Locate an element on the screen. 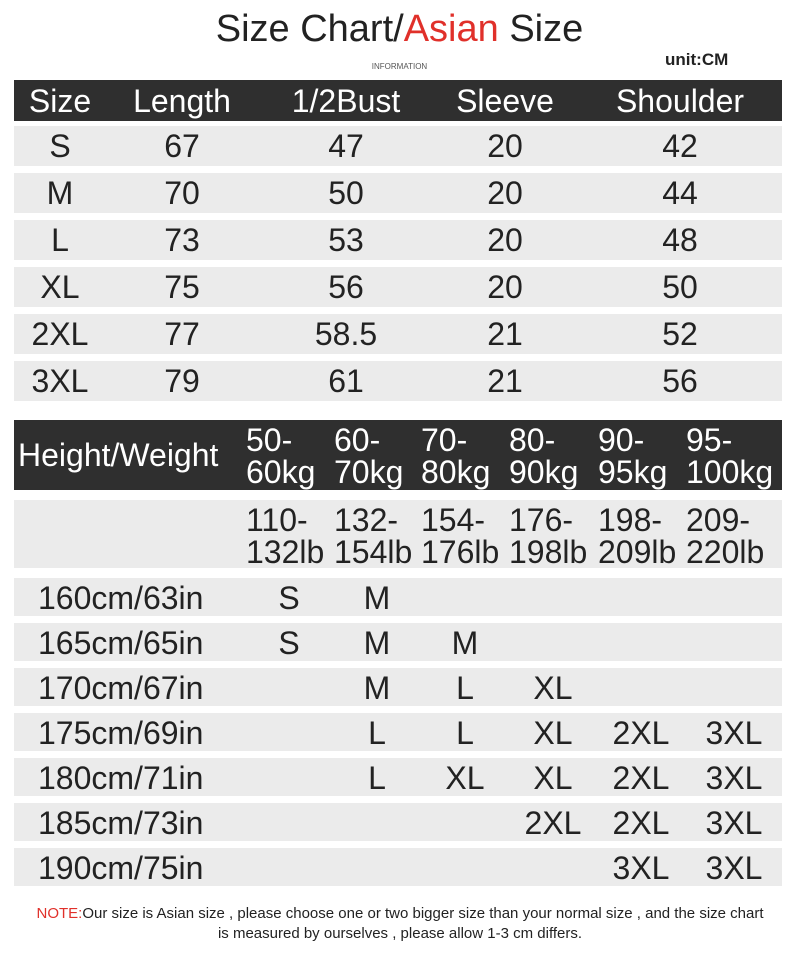 Image resolution: width=799 pixels, height=955 pixels. cell: XL is located at coordinates (60, 287).